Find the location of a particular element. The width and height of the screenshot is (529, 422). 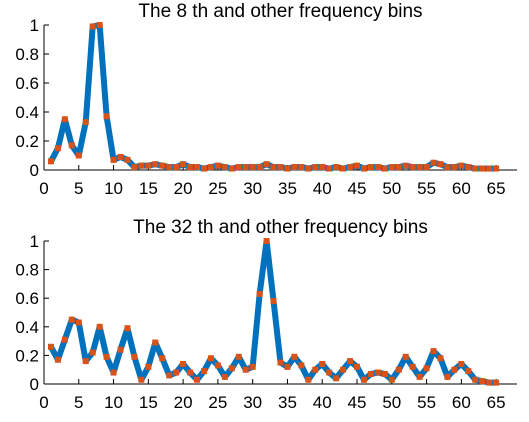

plot-1-x-tick-label: 65 is located at coordinates (496, 188).